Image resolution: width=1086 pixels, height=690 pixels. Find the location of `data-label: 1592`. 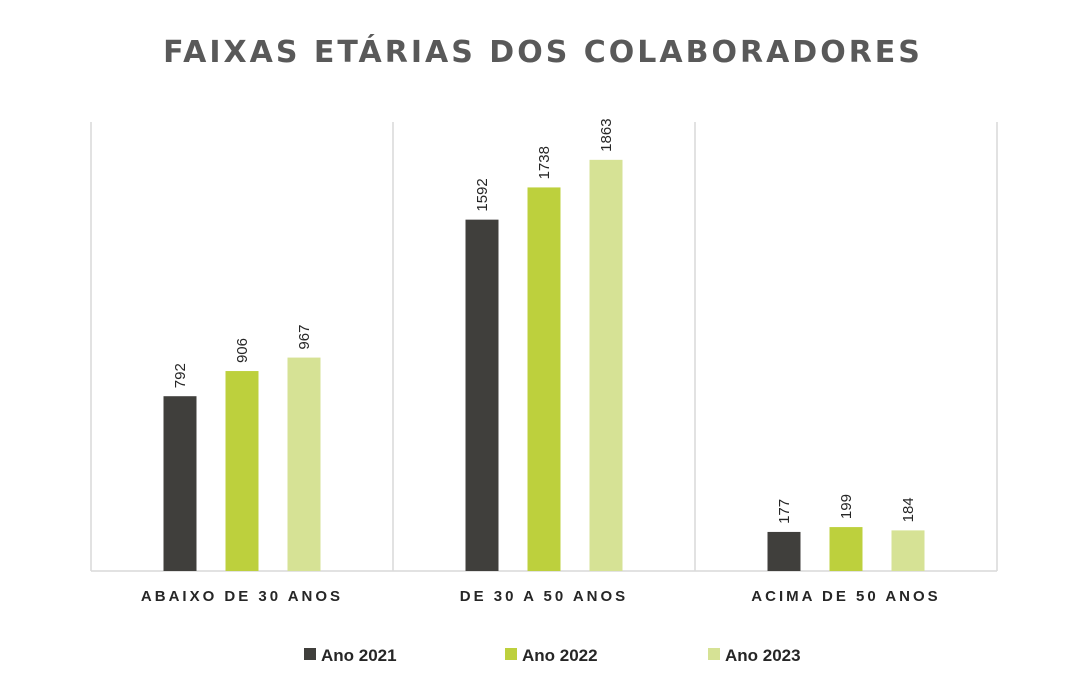

data-label: 1592 is located at coordinates (482, 194).